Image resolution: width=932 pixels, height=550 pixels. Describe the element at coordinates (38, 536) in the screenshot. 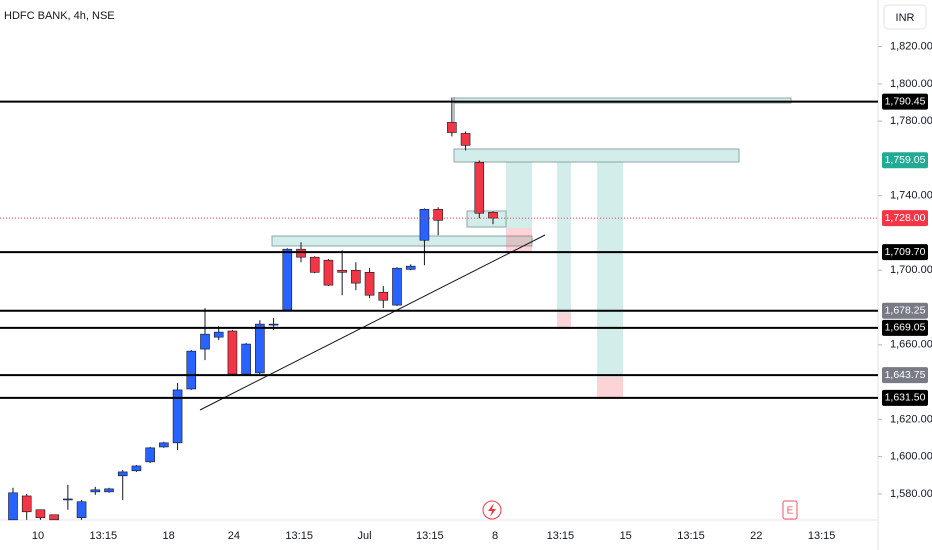

I see `x-tick-label: 10` at that location.